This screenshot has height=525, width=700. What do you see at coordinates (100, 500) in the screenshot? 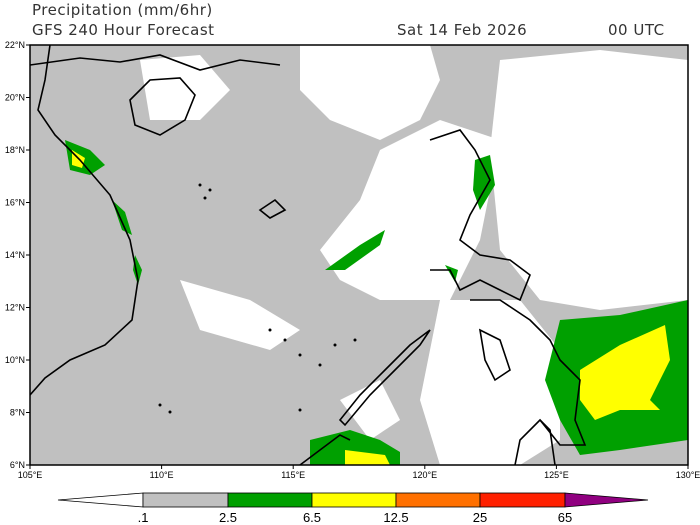
I see `colorbar-under` at bounding box center [100, 500].